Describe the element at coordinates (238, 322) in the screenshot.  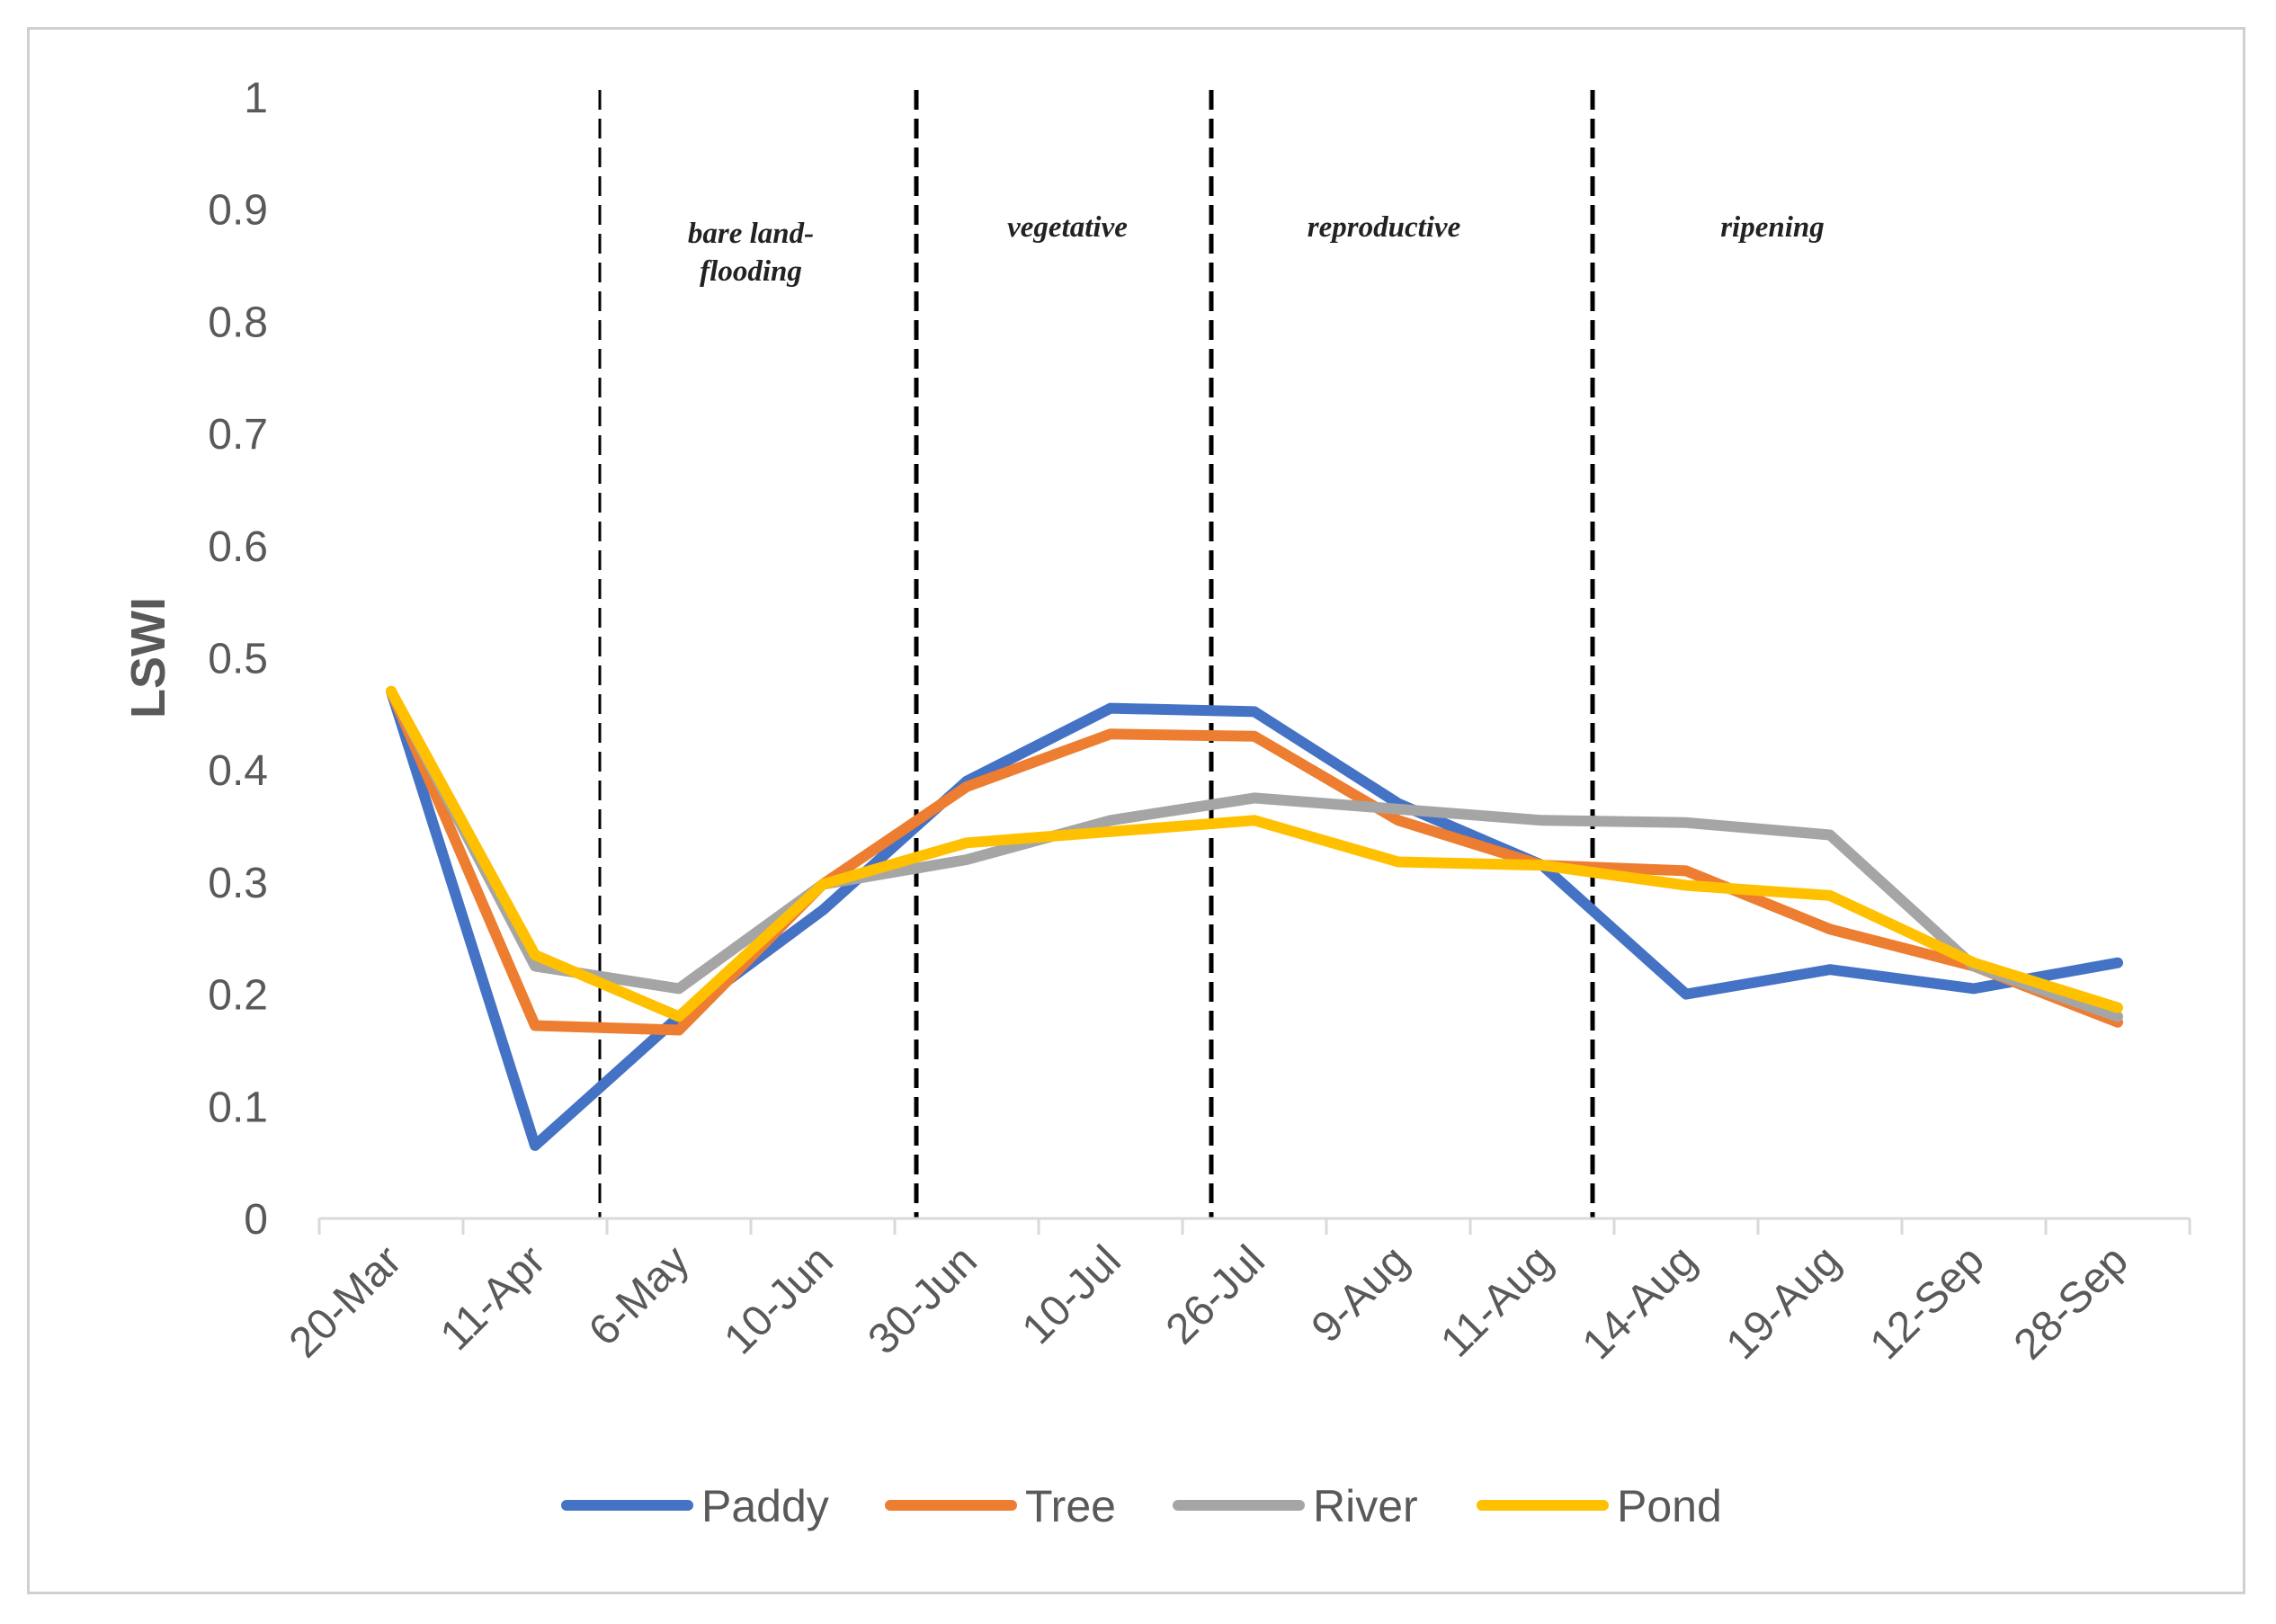
I see `y-tick-label: 0.8` at that location.